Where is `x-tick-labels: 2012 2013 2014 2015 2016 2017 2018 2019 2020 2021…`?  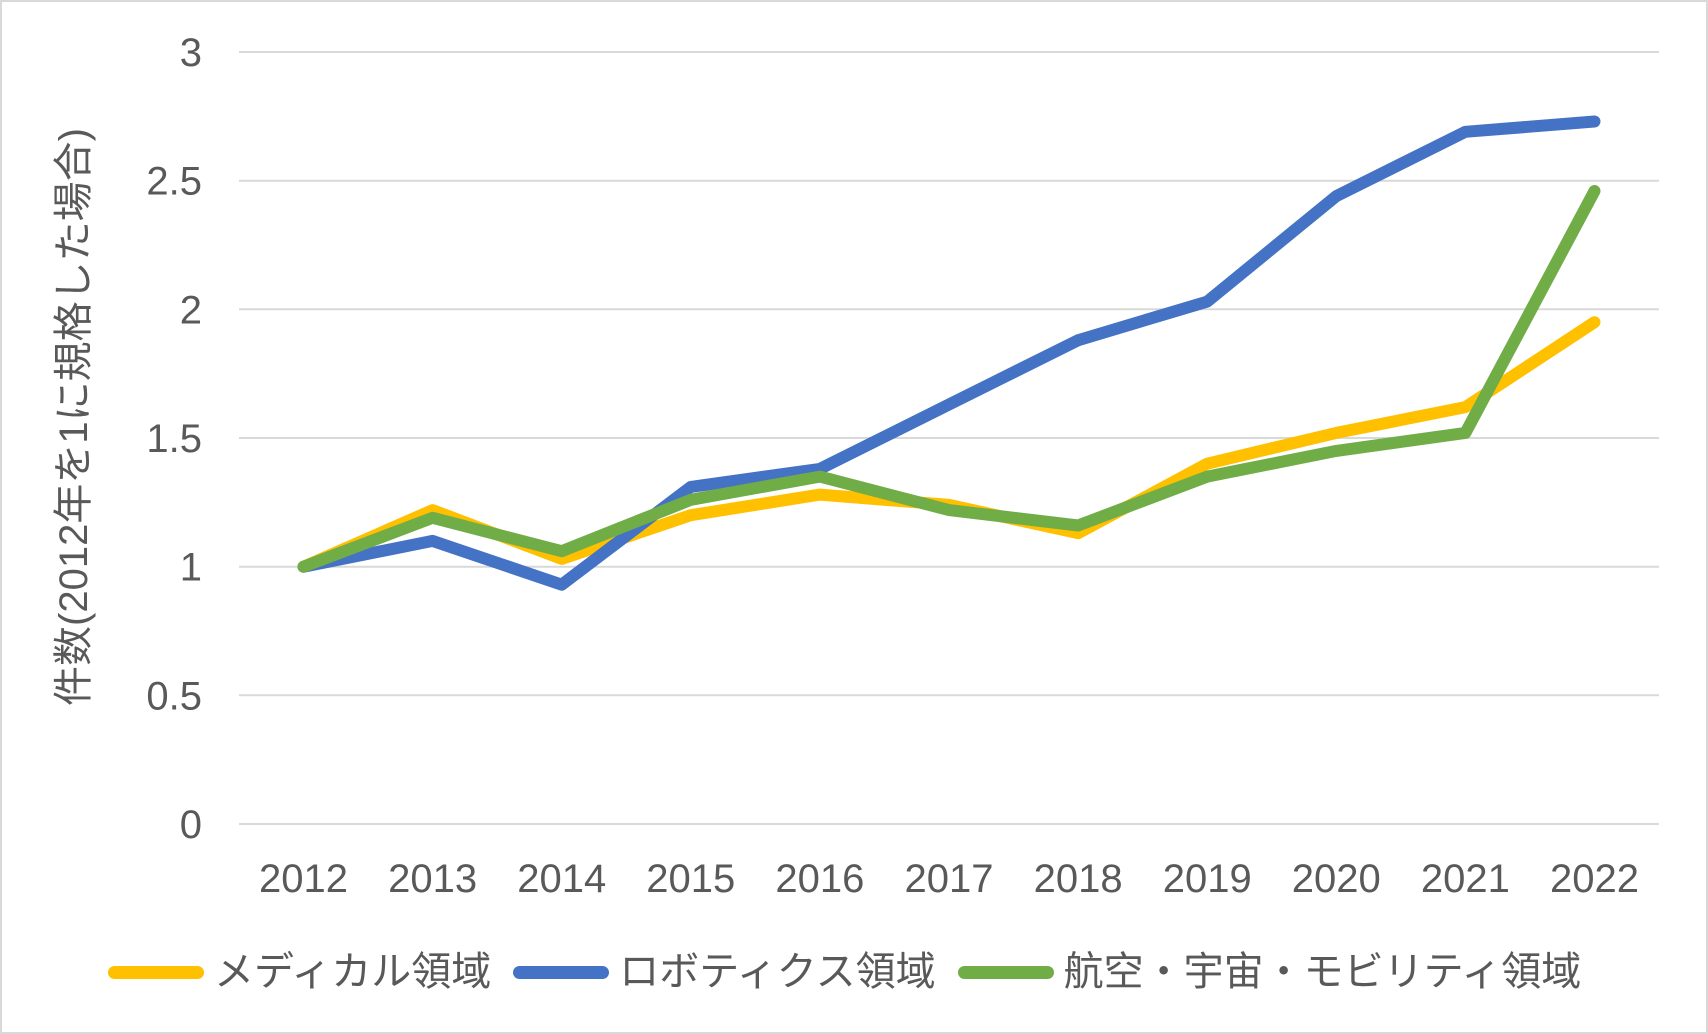
x-tick-labels: 2012 2013 2014 2015 2016 2017 2018 2019 2020 2021… is located at coordinates (949, 879).